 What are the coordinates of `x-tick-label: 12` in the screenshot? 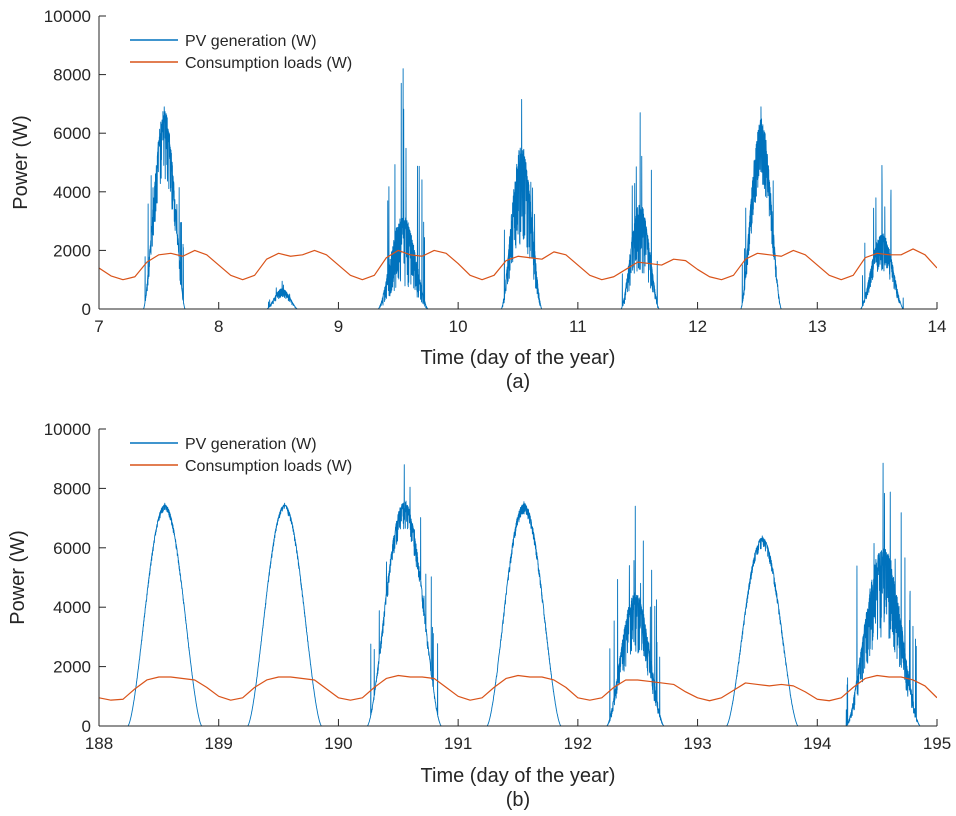 It's located at (697, 326).